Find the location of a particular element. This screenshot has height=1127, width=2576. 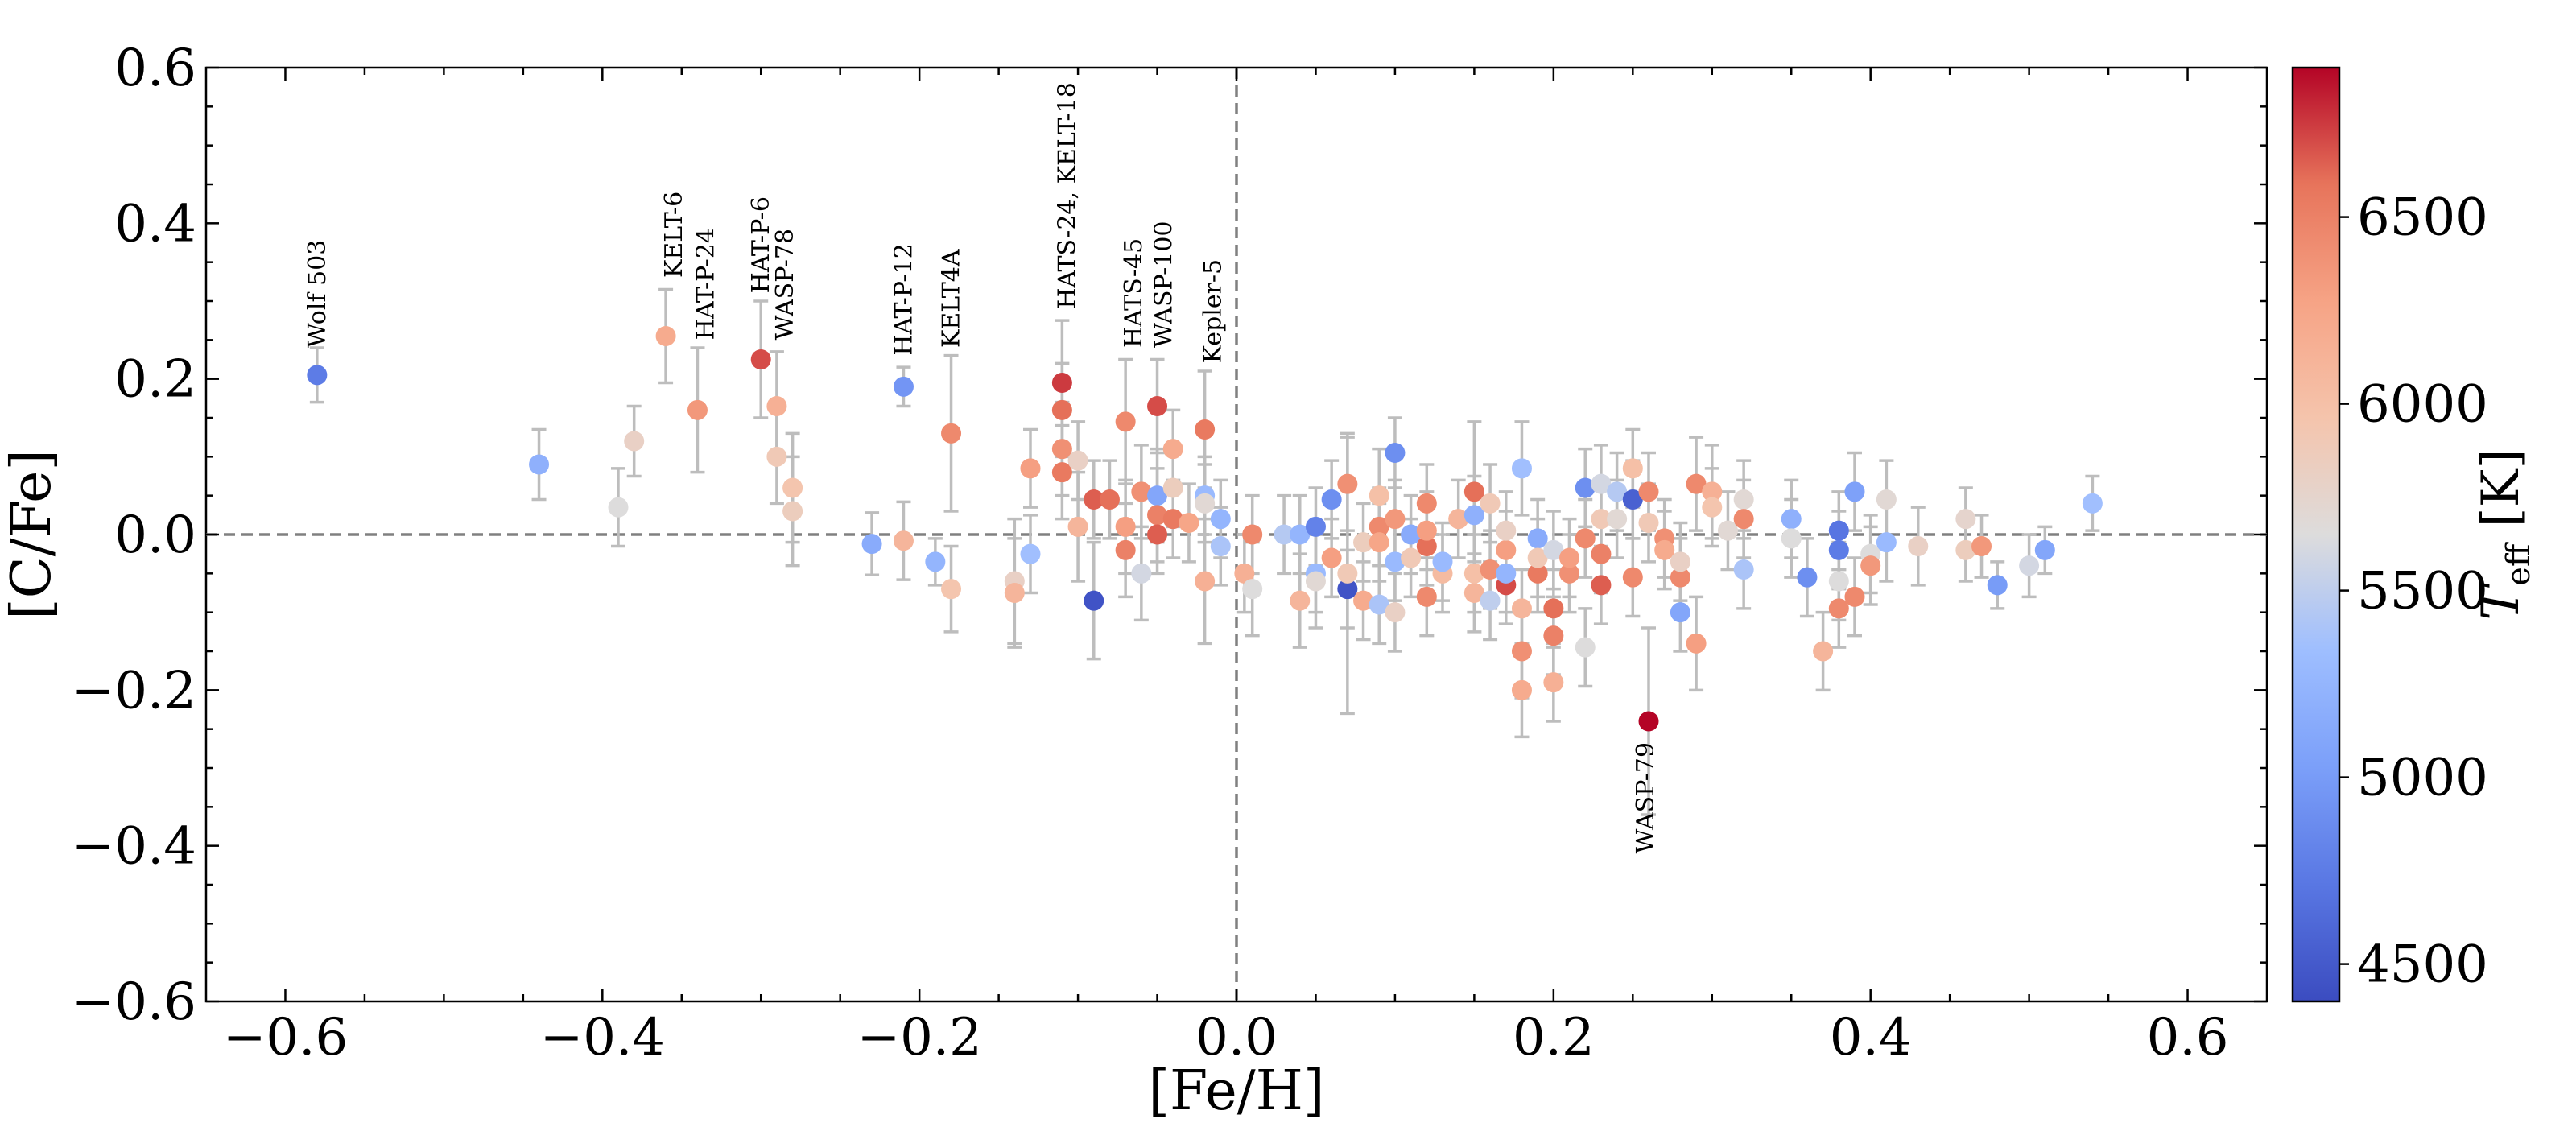

colorbar-tick-label: 6000 is located at coordinates (2422, 405).